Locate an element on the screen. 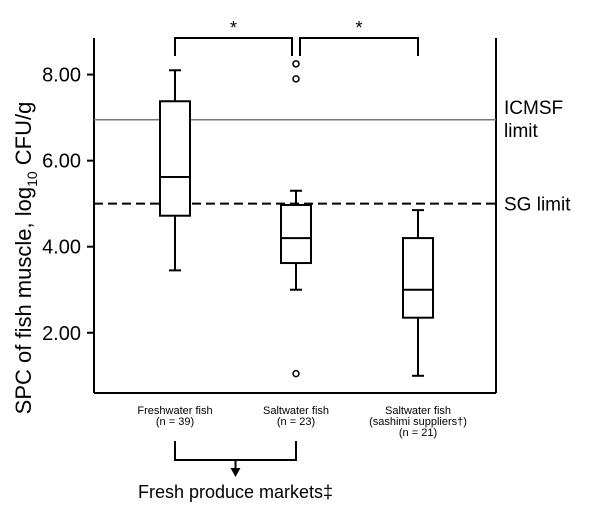 The height and width of the screenshot is (513, 600). grouping-annotation: Fresh produce markets‡ is located at coordinates (235, 471).